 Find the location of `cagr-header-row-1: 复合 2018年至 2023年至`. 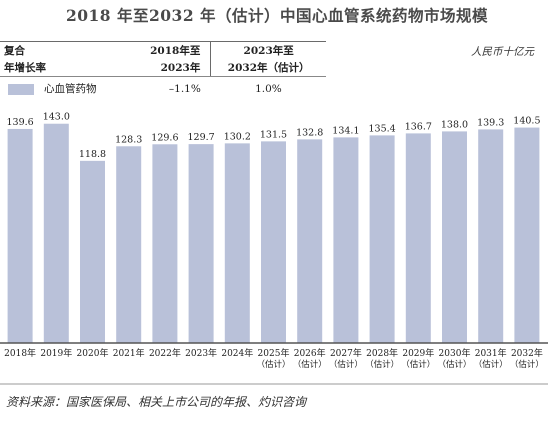

cagr-header-row-1: 复合 2018年至 2023年至 is located at coordinates (163, 50).